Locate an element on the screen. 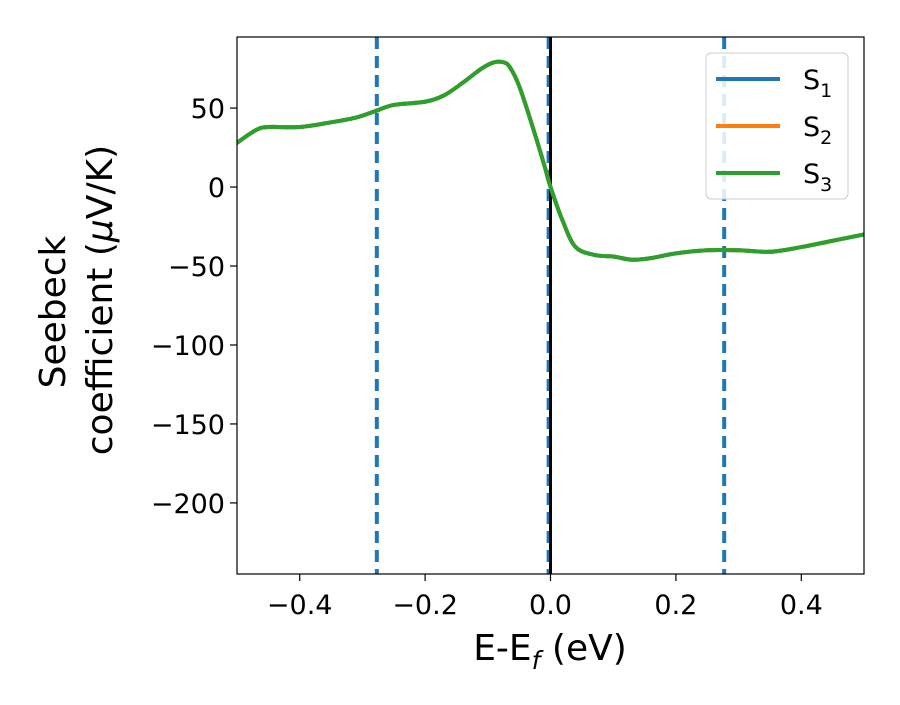 The height and width of the screenshot is (705, 900). y-tick-label: 50 is located at coordinates (208, 109).